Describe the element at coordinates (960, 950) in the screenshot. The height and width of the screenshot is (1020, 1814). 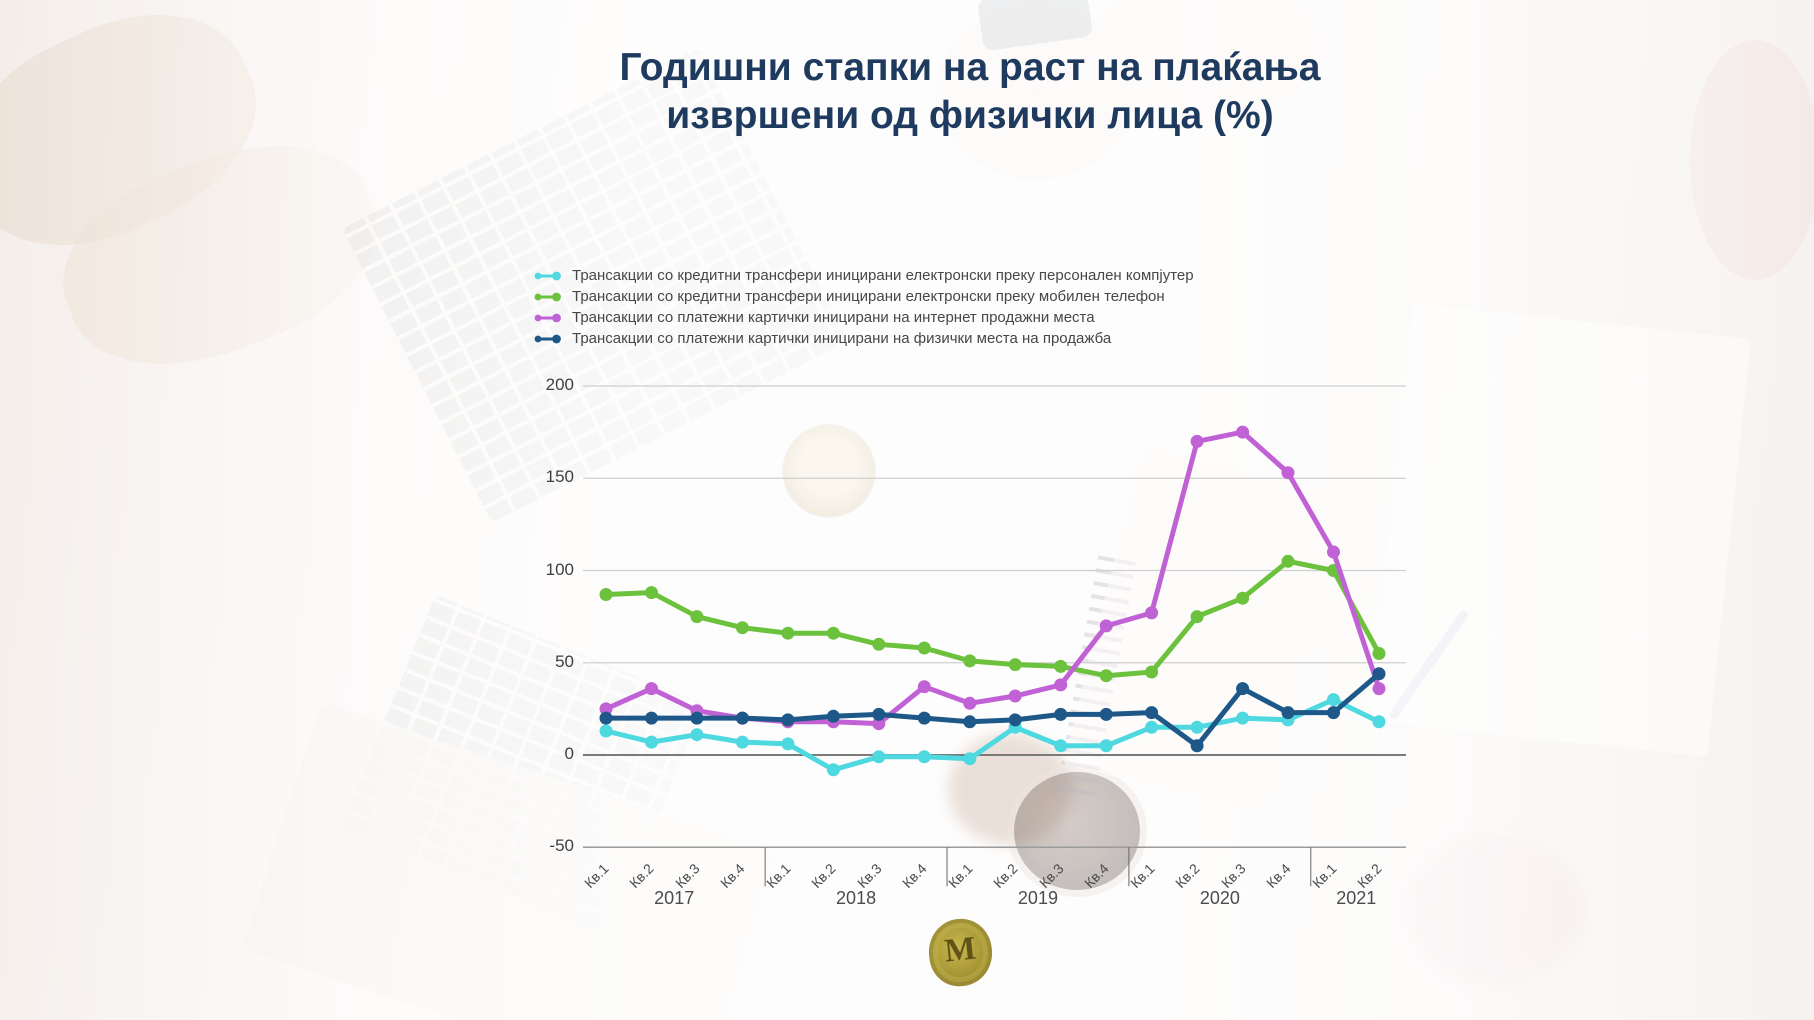
I see `seal-letter: М` at that location.